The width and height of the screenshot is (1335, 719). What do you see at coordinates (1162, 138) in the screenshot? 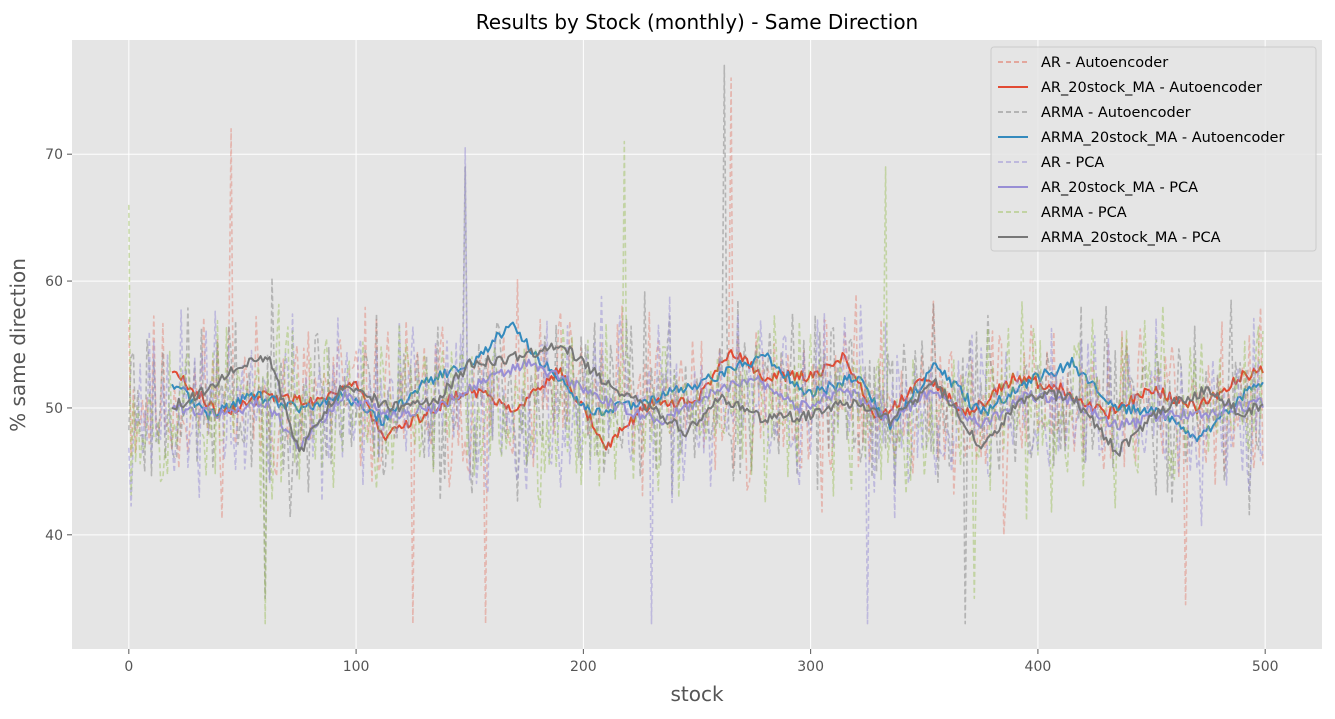
I see `legend-label: ARMA_20stock_MA - Autoencoder` at bounding box center [1162, 138].